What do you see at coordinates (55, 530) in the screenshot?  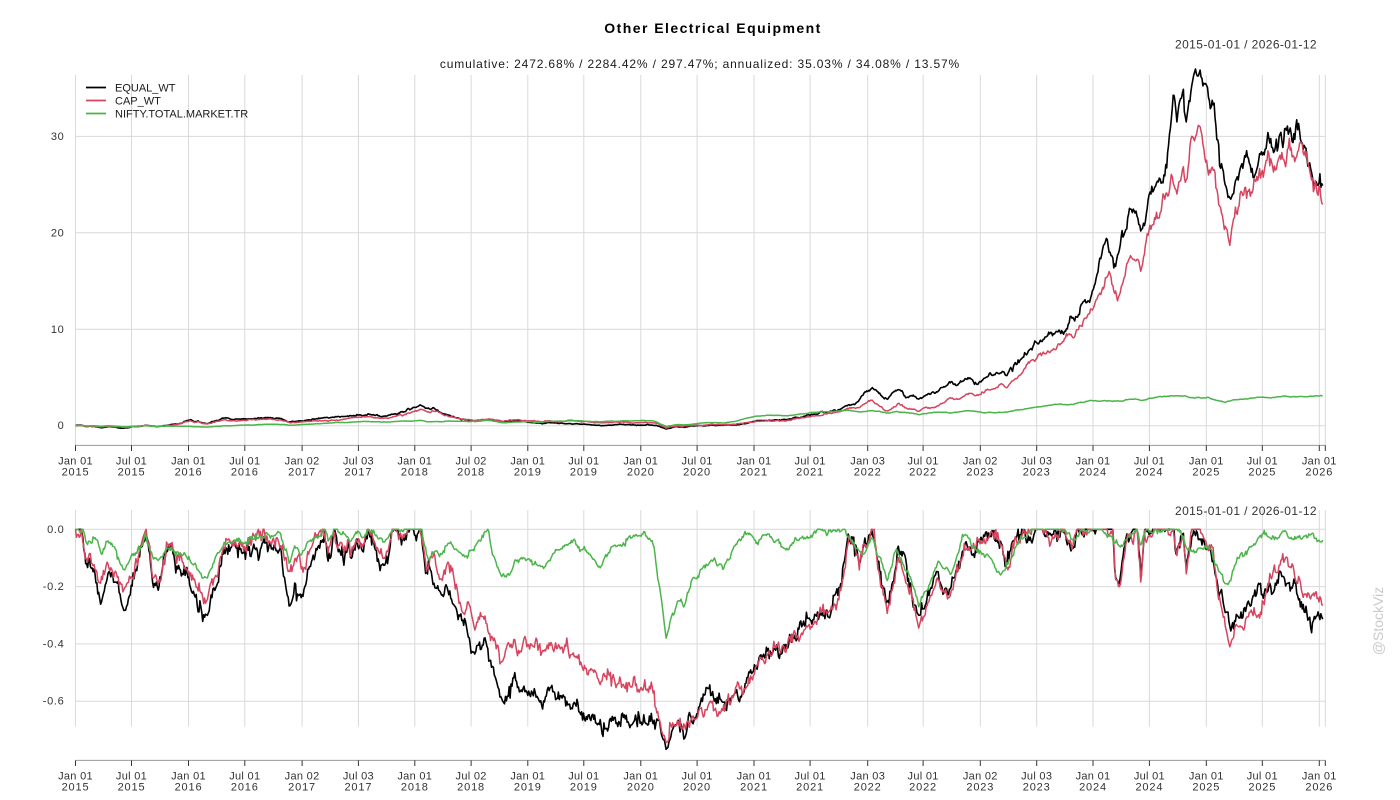 I see `svg-text: 0.0` at bounding box center [55, 530].